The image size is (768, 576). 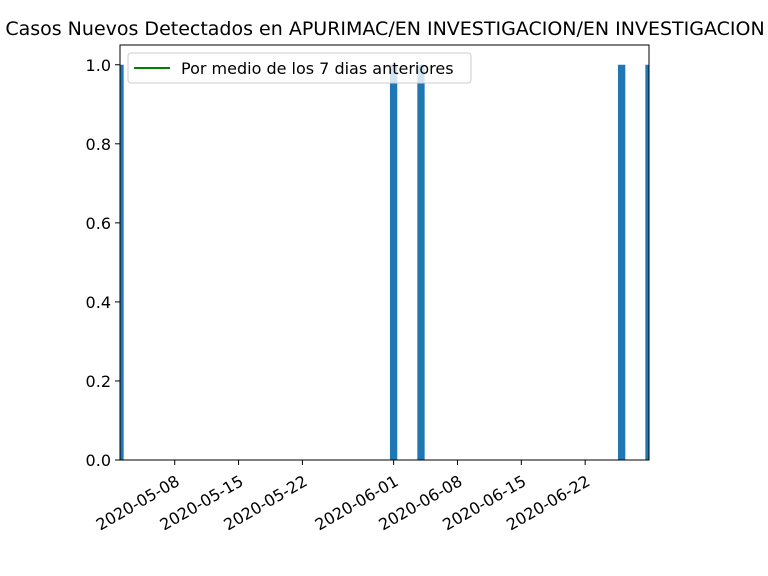 I want to click on legend-label: Por medio de los 7 dias anteriores, so click(x=317, y=68).